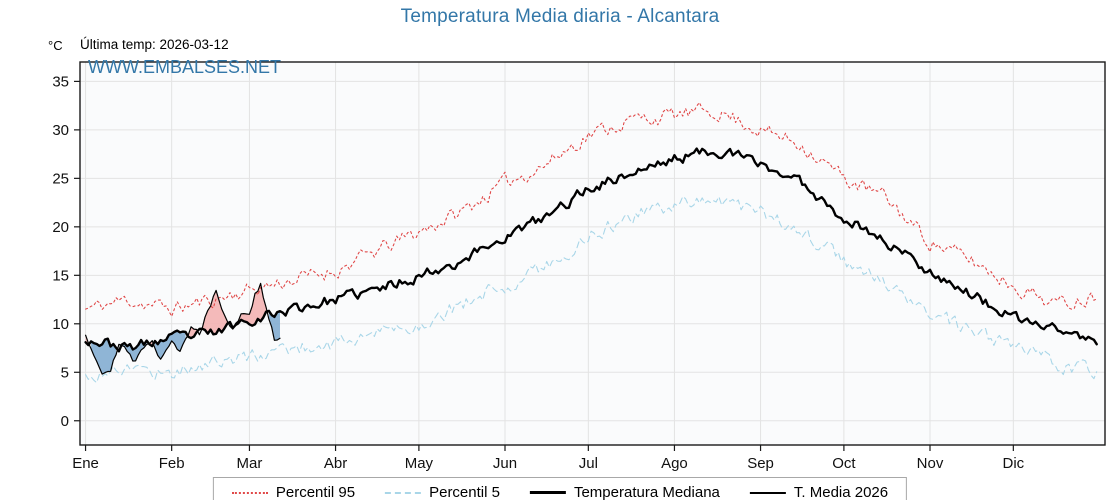 This screenshot has height=500, width=1120. Describe the element at coordinates (930, 463) in the screenshot. I see `x-tick-label: Nov` at that location.